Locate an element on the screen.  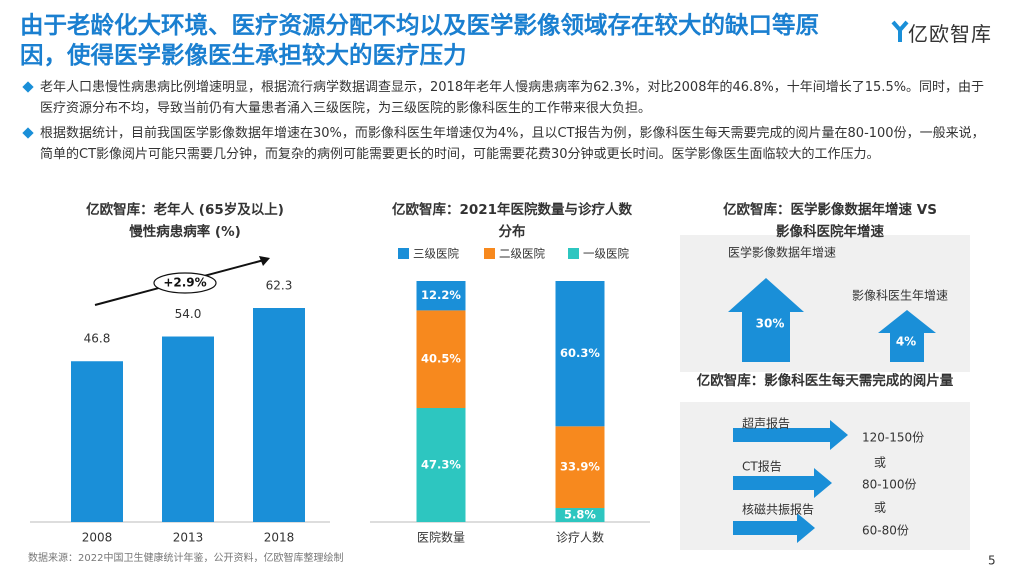
growth-value: 30% is located at coordinates (770, 324).